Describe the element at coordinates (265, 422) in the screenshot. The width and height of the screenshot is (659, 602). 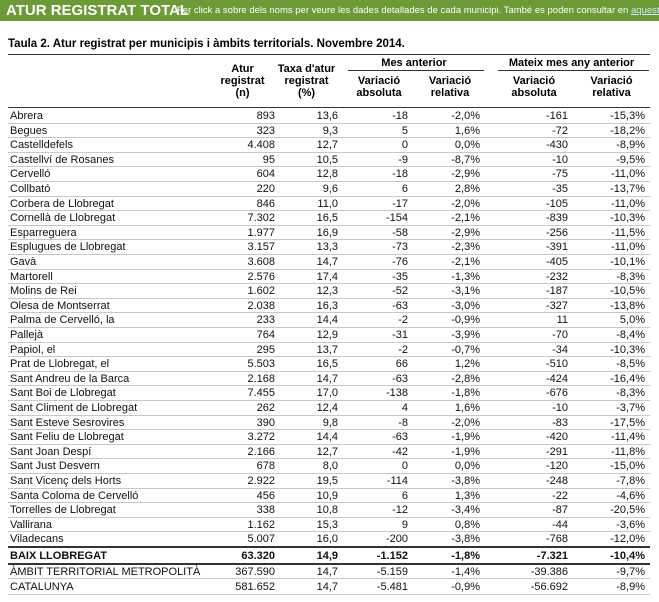
I see `row-value: 390` at that location.